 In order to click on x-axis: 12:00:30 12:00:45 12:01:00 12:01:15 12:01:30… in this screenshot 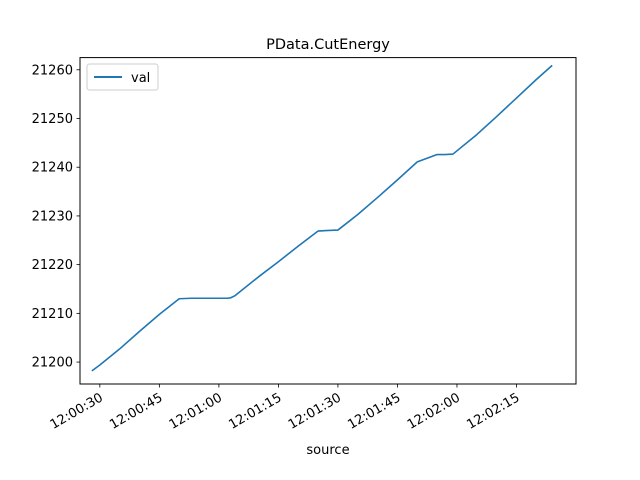, I will do `click(285, 408)`.